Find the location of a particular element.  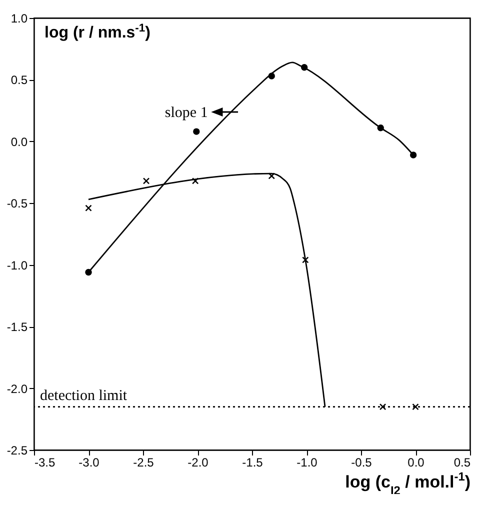

x-tick-label: -1.5 is located at coordinates (253, 463).